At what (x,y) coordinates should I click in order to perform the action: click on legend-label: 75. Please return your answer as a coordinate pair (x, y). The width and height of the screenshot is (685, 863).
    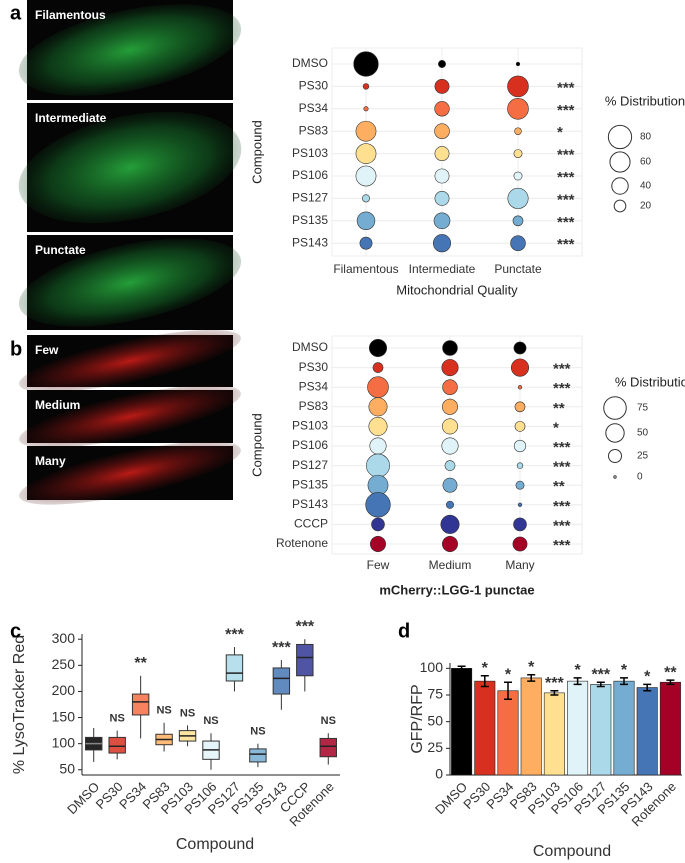
    Looking at the image, I should click on (643, 408).